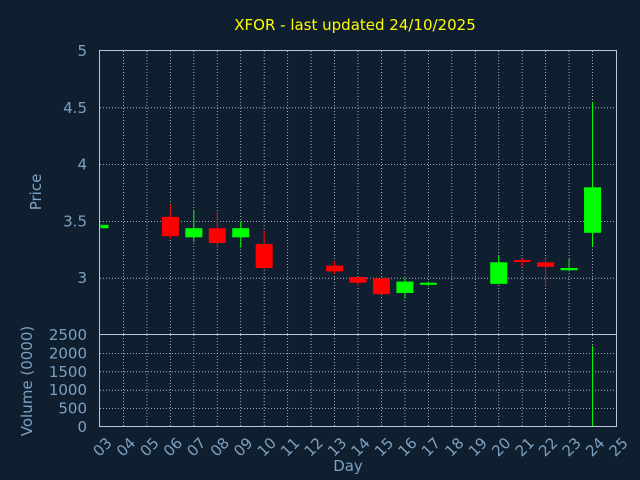 The width and height of the screenshot is (640, 480). Describe the element at coordinates (431, 447) in the screenshot. I see `x-tick-label: 17` at that location.